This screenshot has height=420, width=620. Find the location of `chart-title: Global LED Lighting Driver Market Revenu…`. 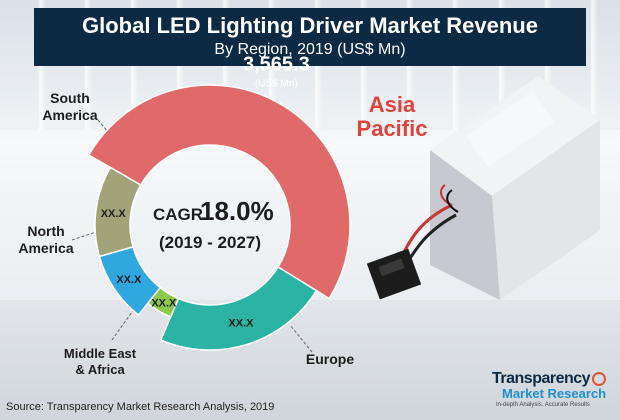

chart-title: Global LED Lighting Driver Market Revenu… is located at coordinates (310, 25).